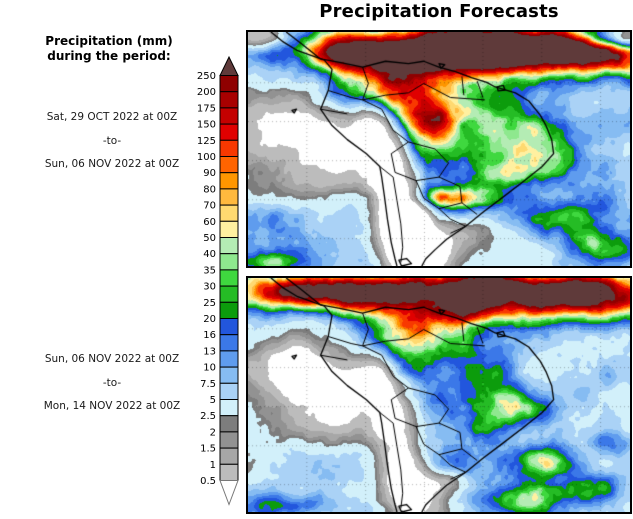 The image size is (633, 519). I want to click on scale-tick-label: 125, so click(206, 141).